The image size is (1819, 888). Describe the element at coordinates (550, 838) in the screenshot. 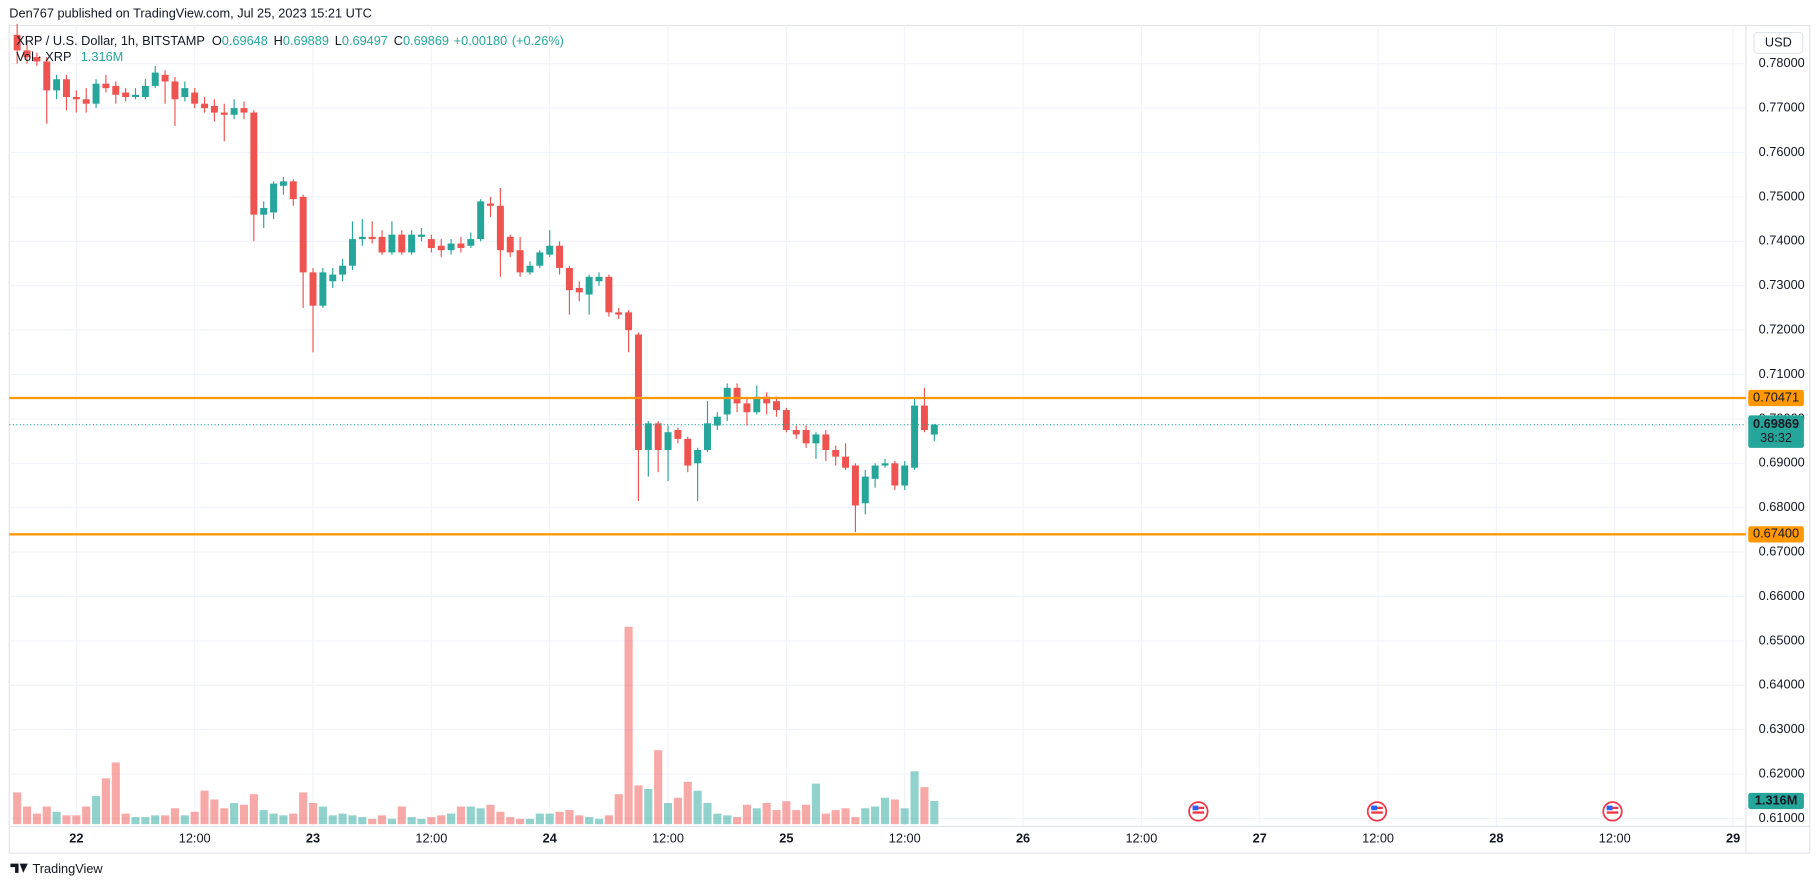

I see `x-tick-label: 24` at that location.